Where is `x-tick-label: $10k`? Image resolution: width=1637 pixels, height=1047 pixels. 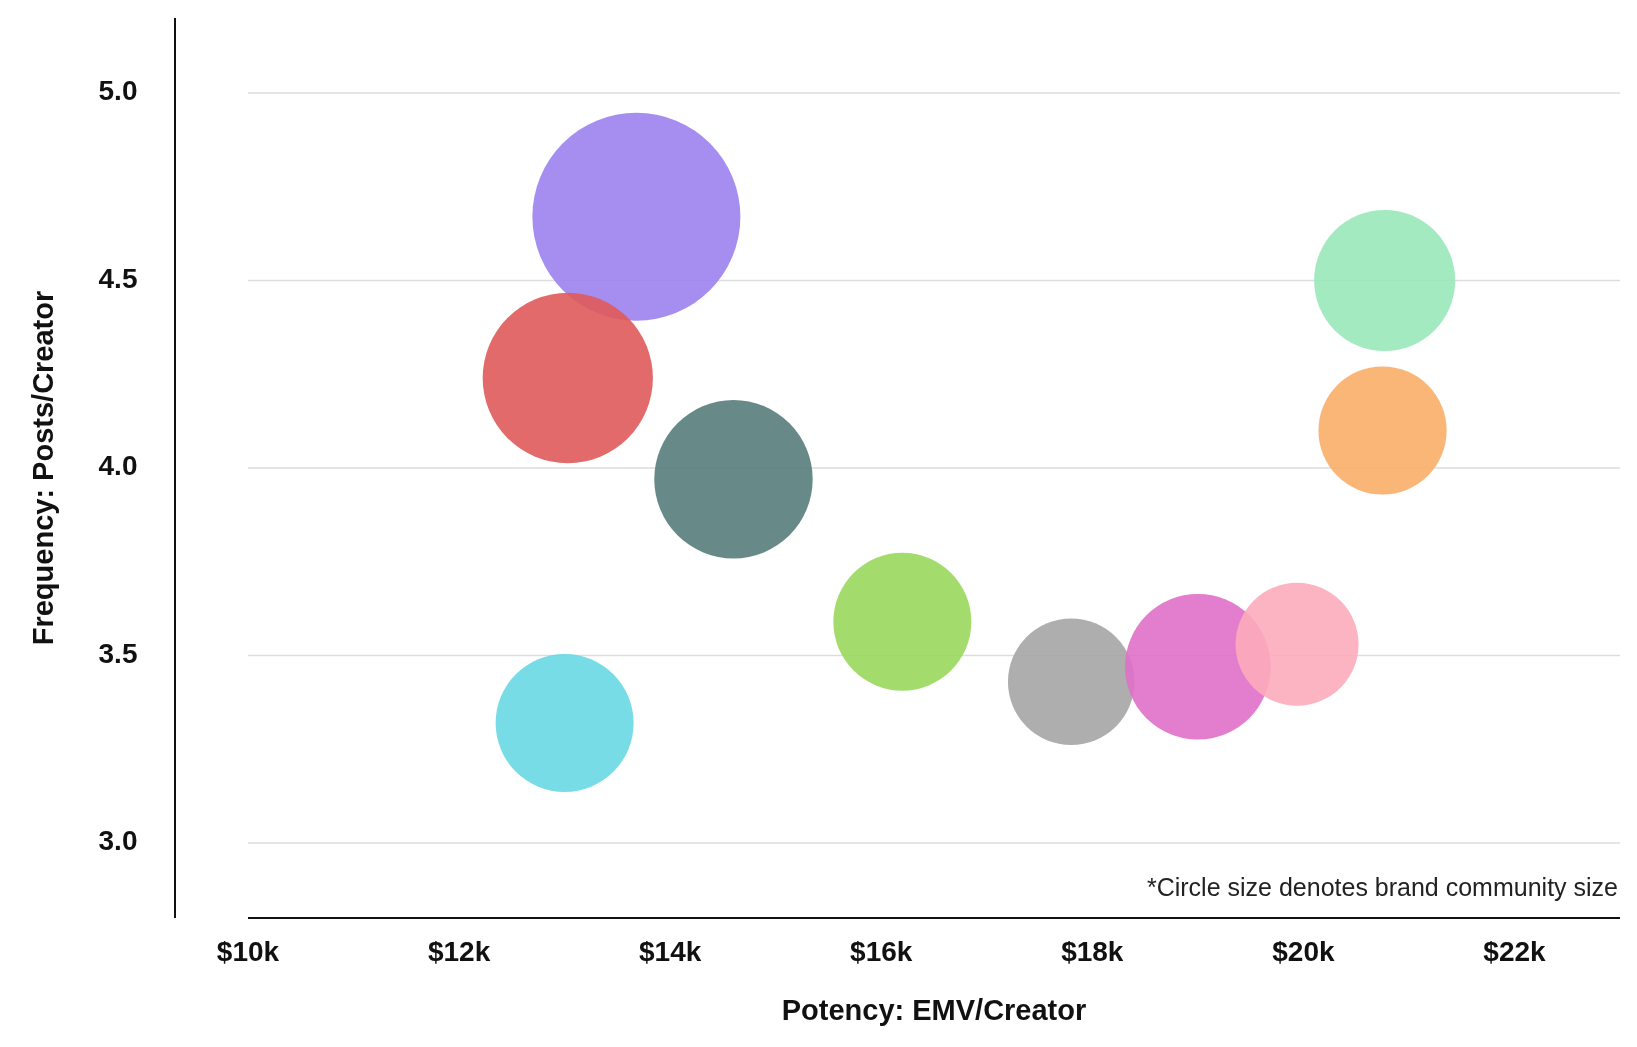
x-tick-label: $10k is located at coordinates (248, 951).